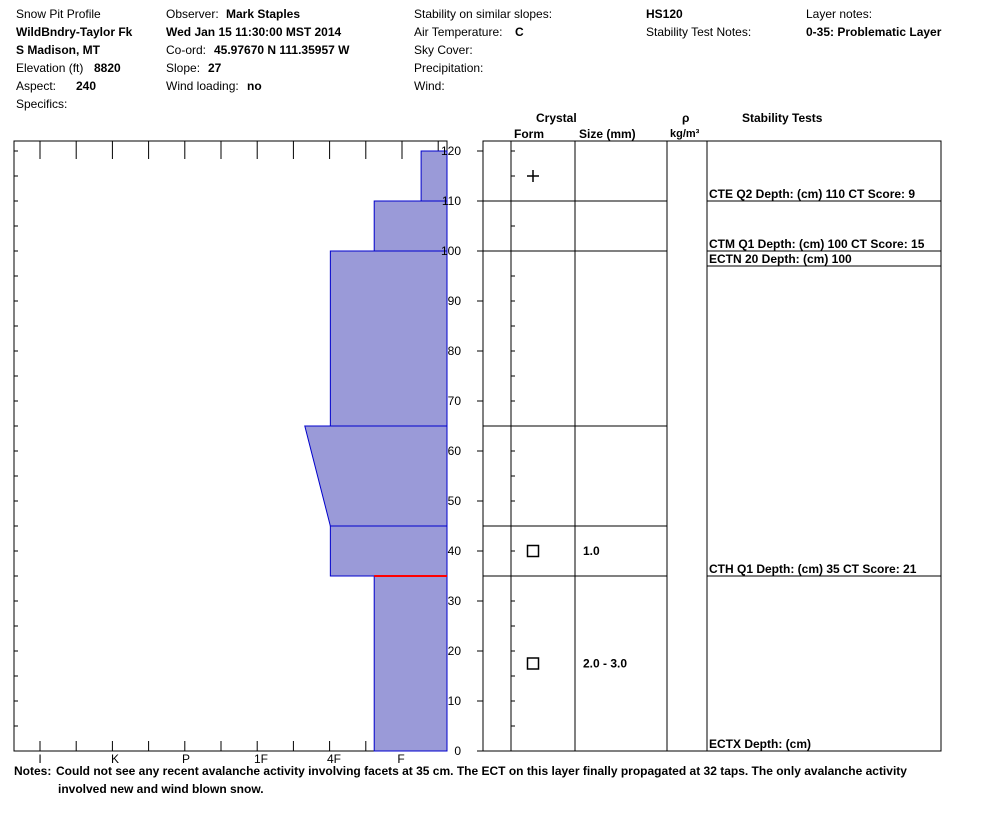 The width and height of the screenshot is (994, 840). Describe the element at coordinates (699, 32) in the screenshot. I see `stability-notes-label: Stability Test Notes:` at that location.